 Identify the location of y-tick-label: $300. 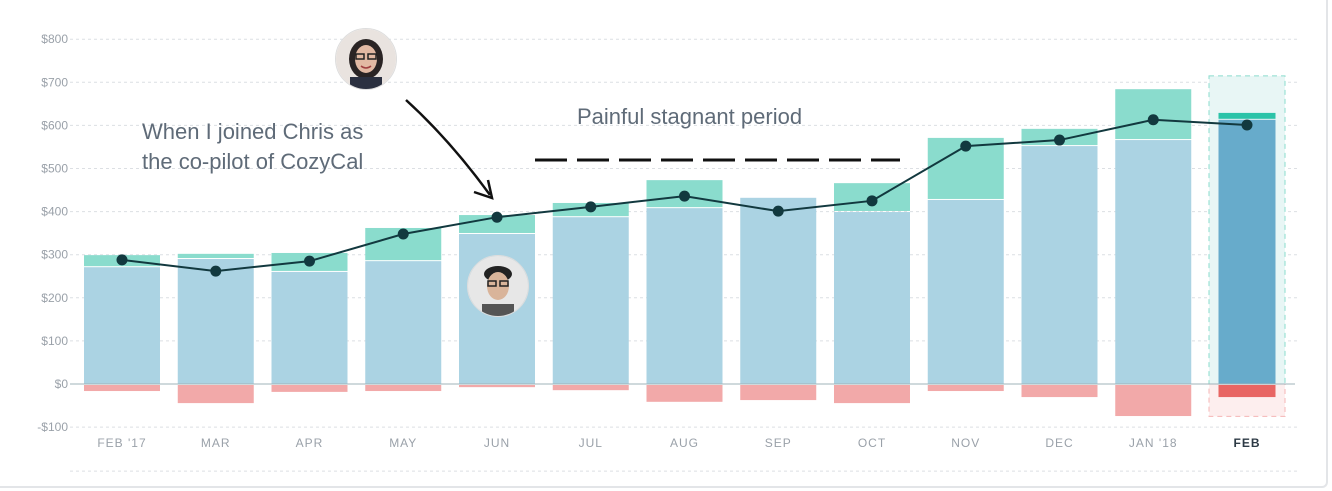
(54, 255).